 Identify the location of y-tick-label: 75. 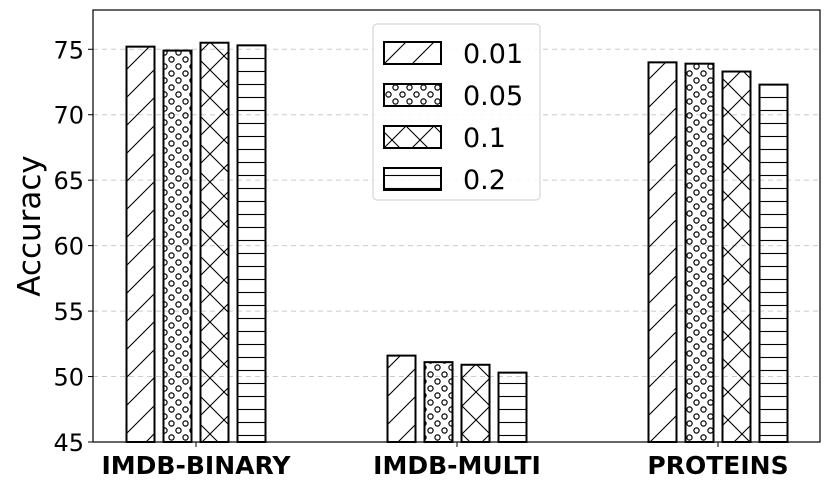
(68, 50).